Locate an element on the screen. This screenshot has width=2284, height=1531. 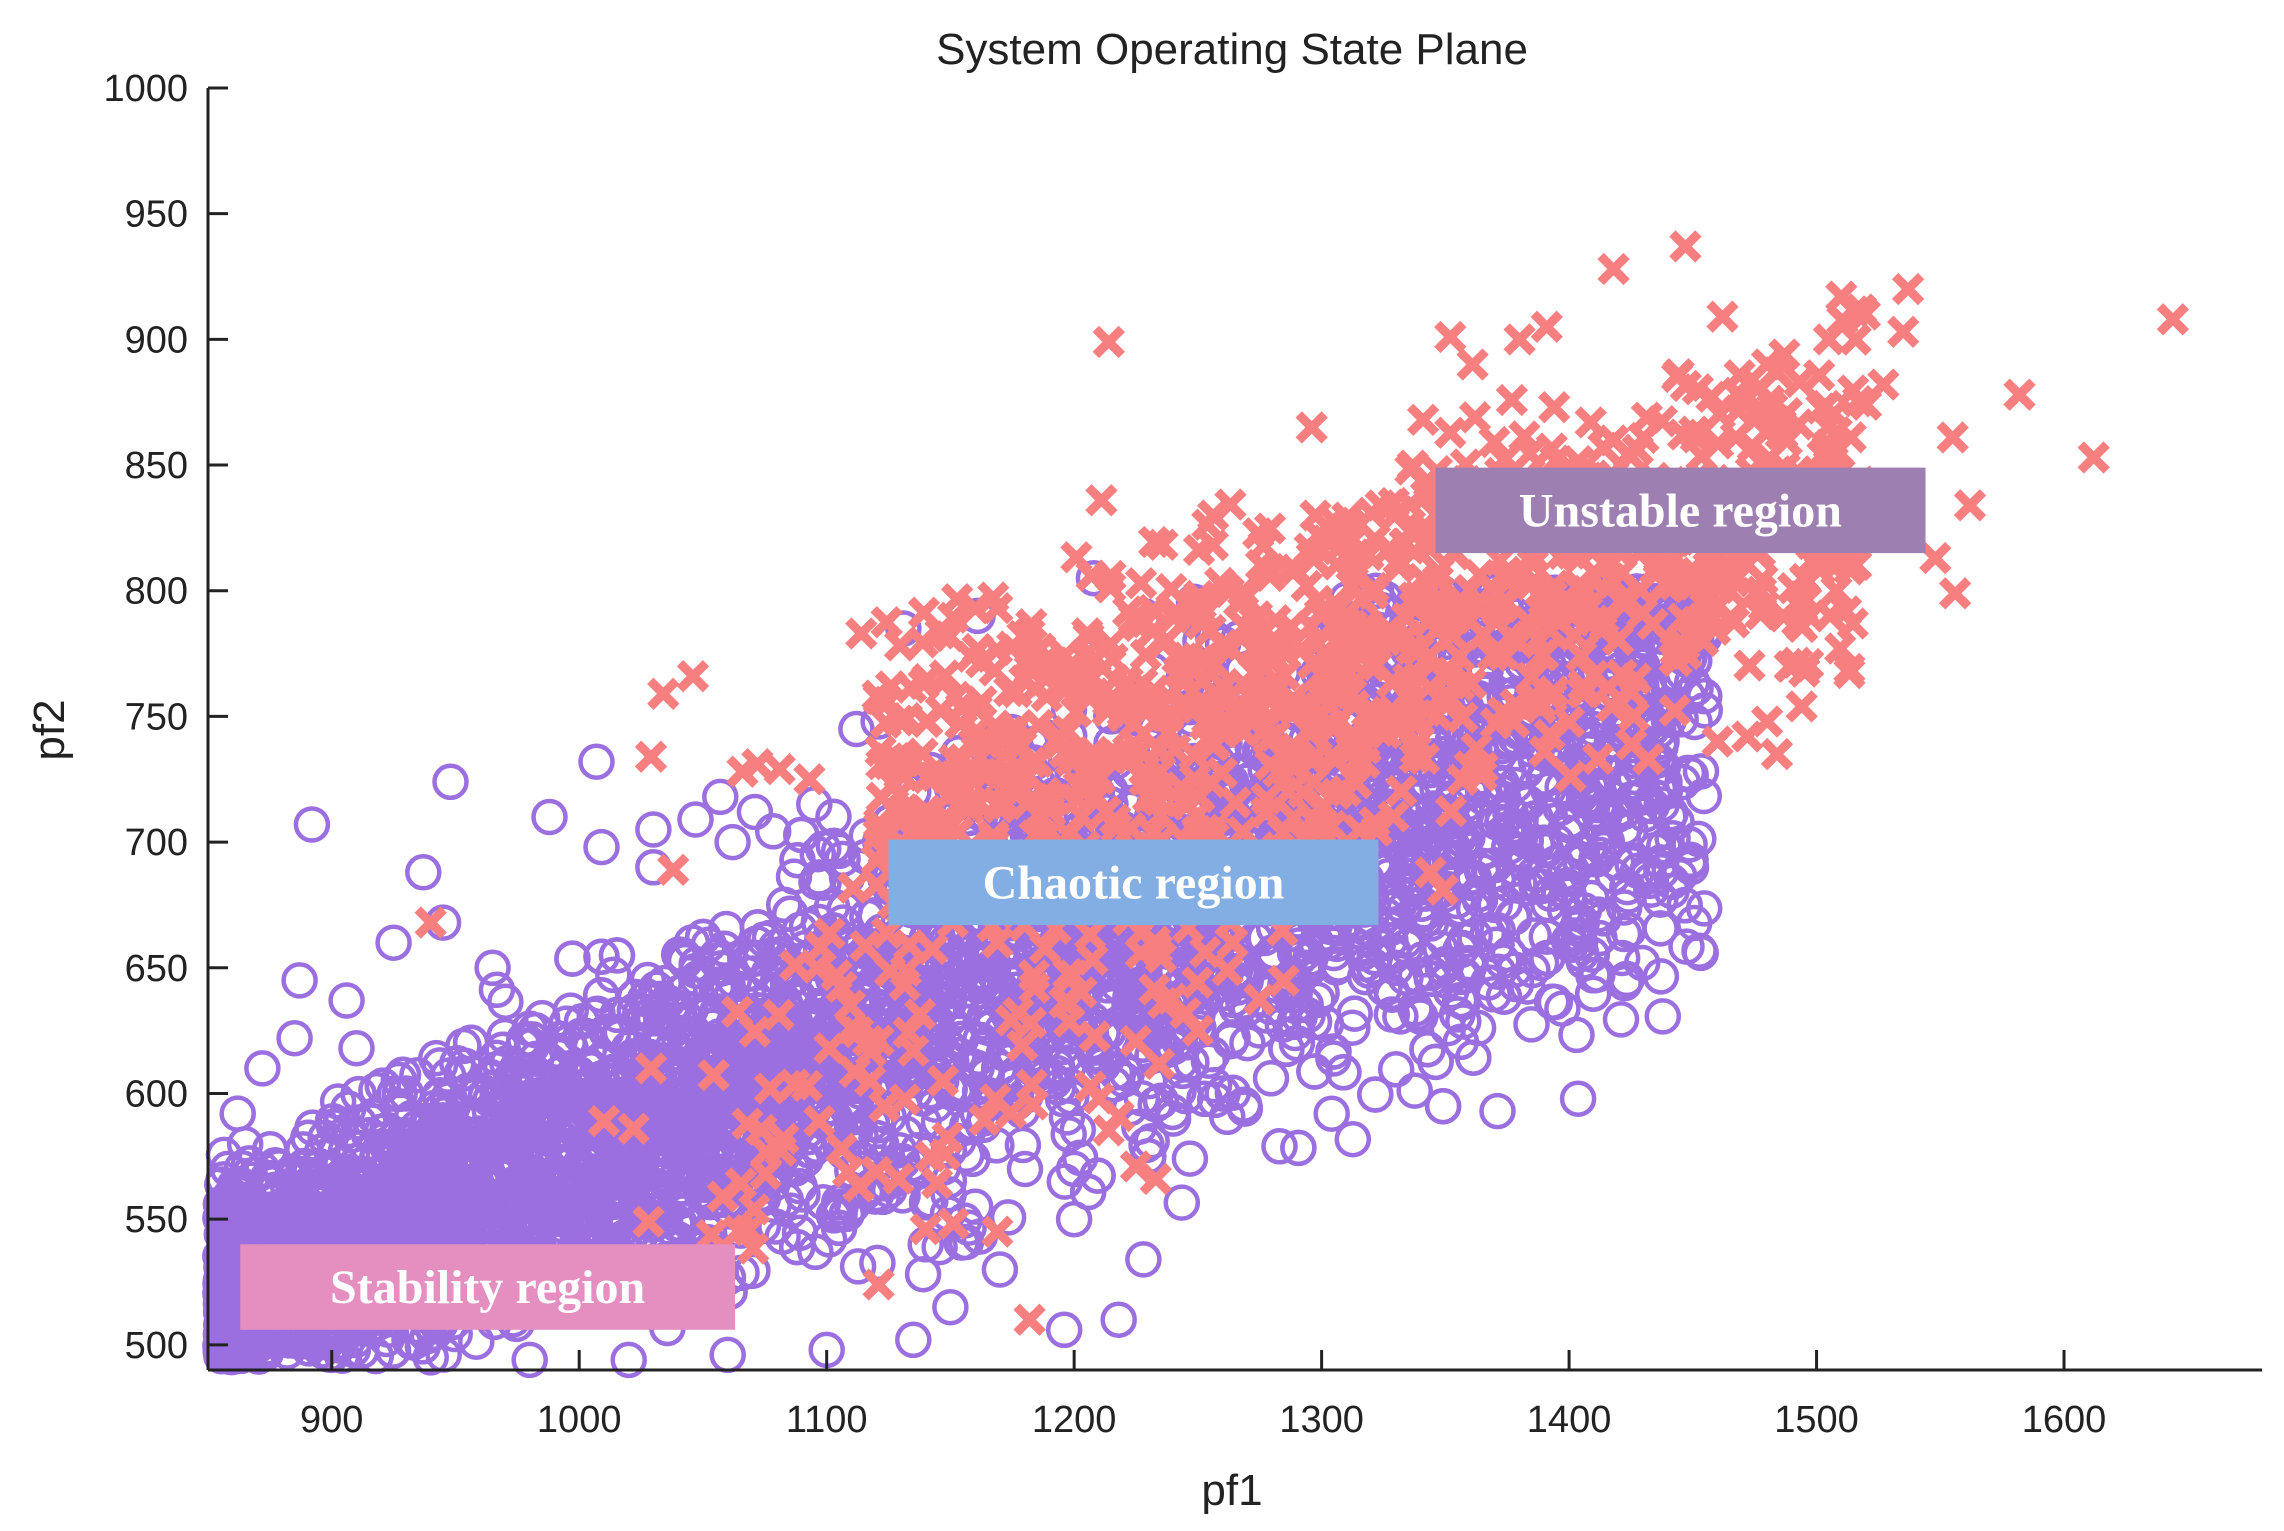
chart-title: System Operating State Plane is located at coordinates (1232, 49).